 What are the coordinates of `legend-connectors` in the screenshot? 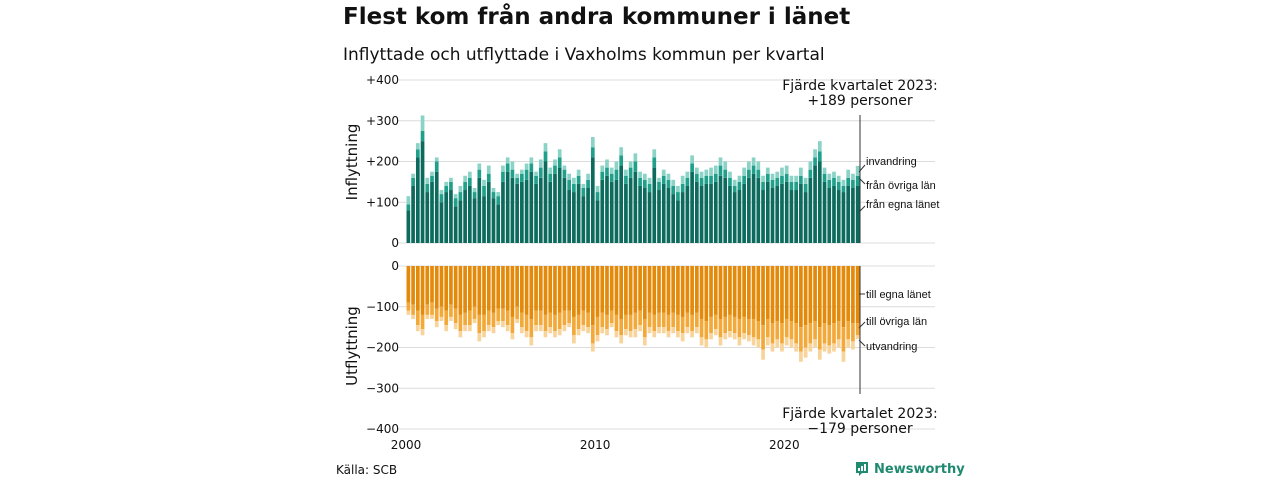 It's located at (862, 255).